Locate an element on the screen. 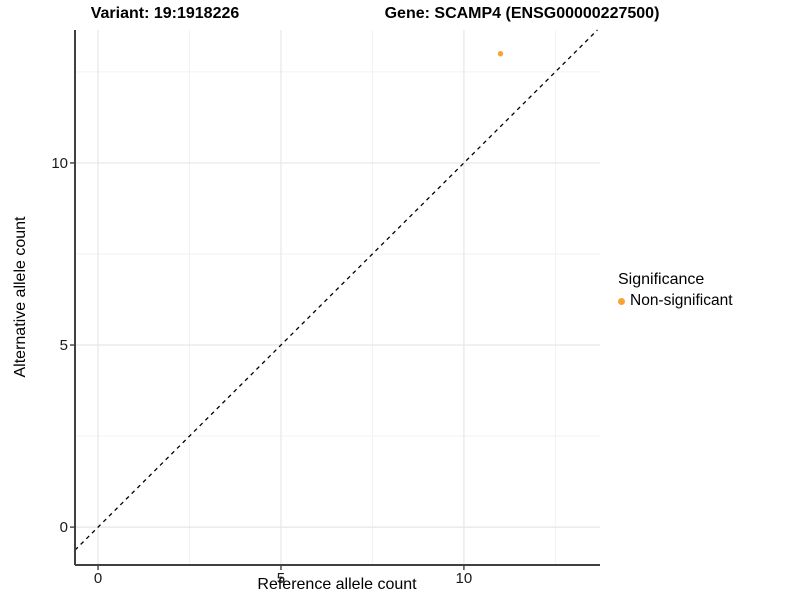 The width and height of the screenshot is (800, 600). y-axis-title: Alternative allele count is located at coordinates (20, 297).